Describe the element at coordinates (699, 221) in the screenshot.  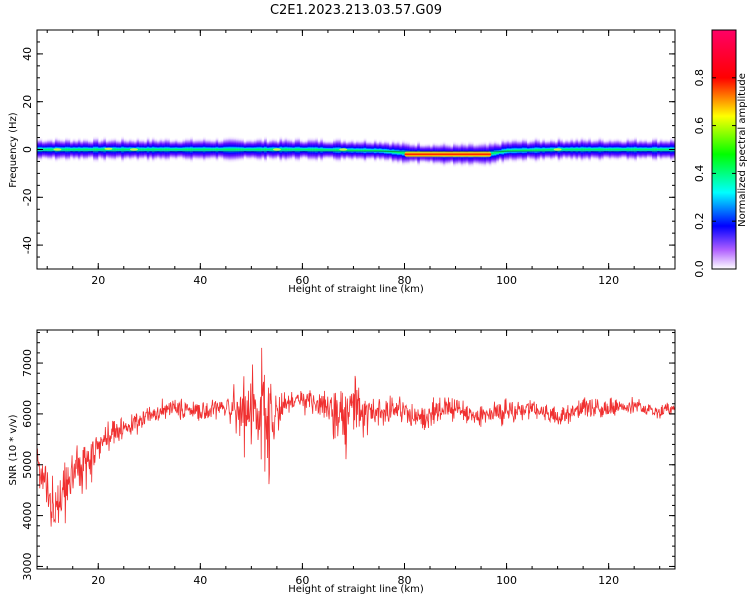
I see `colorbar-tick-label: 0.2` at that location.